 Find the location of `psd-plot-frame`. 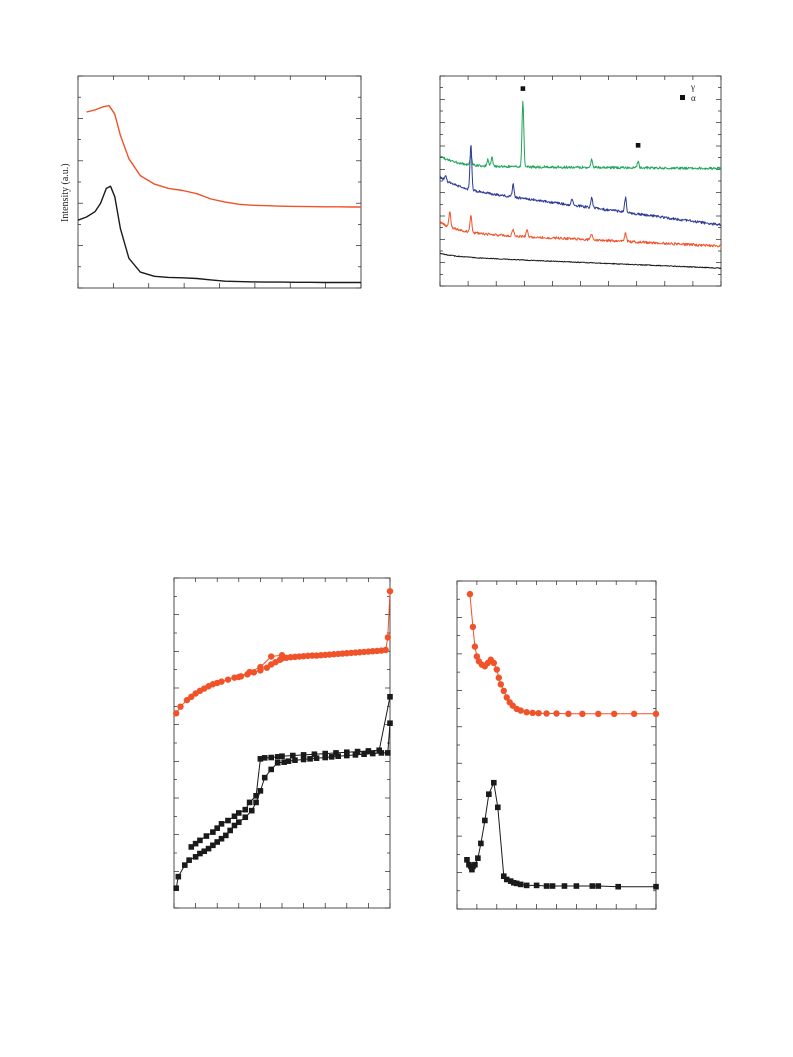

psd-plot-frame is located at coordinates (556, 745).